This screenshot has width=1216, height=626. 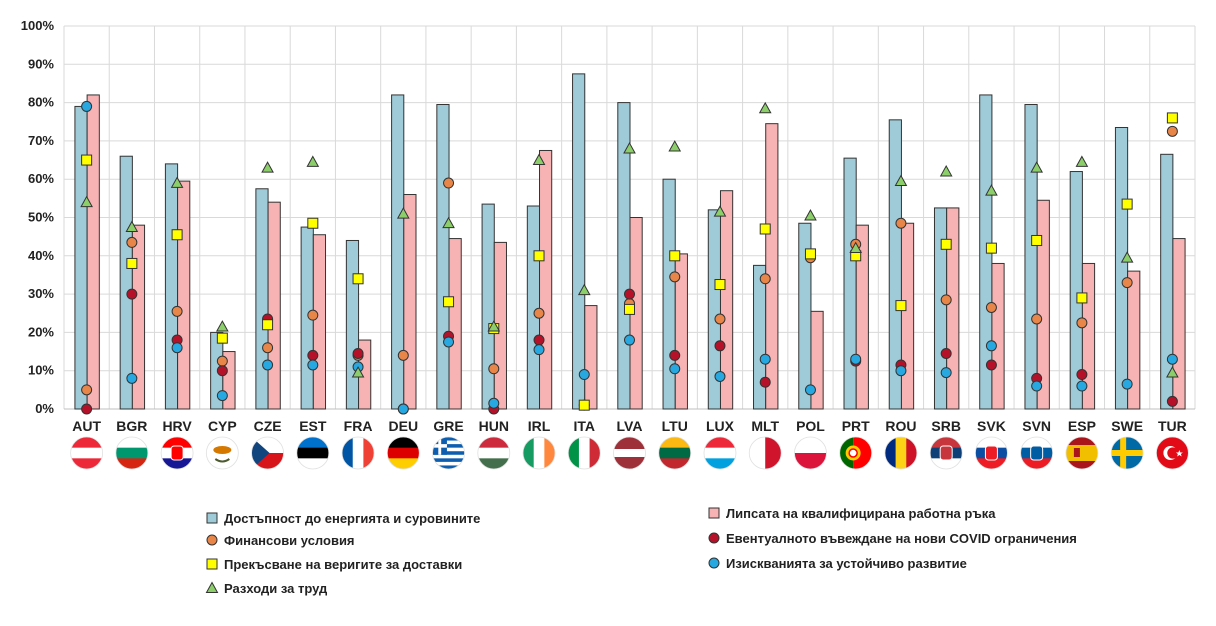 What do you see at coordinates (358, 453) in the screenshot?
I see `france-flag-icon` at bounding box center [358, 453].